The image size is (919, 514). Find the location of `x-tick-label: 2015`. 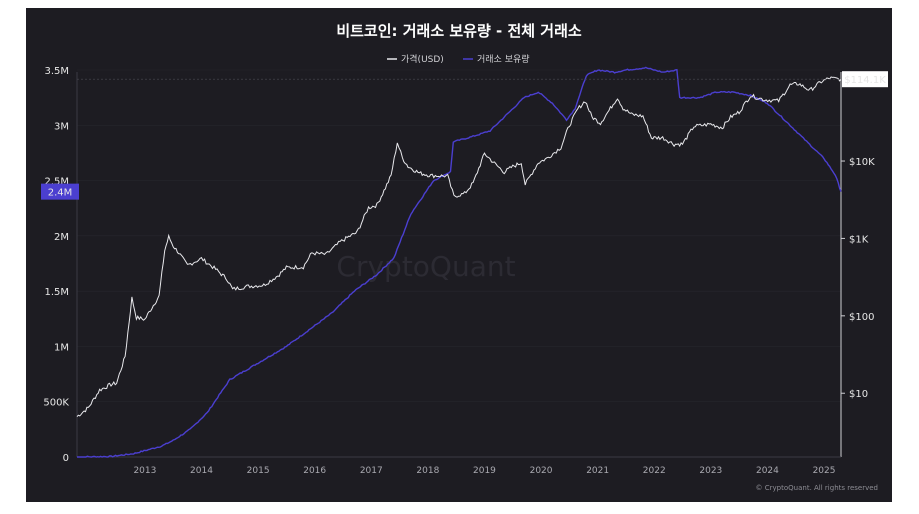

x-tick-label: 2015 is located at coordinates (258, 471).